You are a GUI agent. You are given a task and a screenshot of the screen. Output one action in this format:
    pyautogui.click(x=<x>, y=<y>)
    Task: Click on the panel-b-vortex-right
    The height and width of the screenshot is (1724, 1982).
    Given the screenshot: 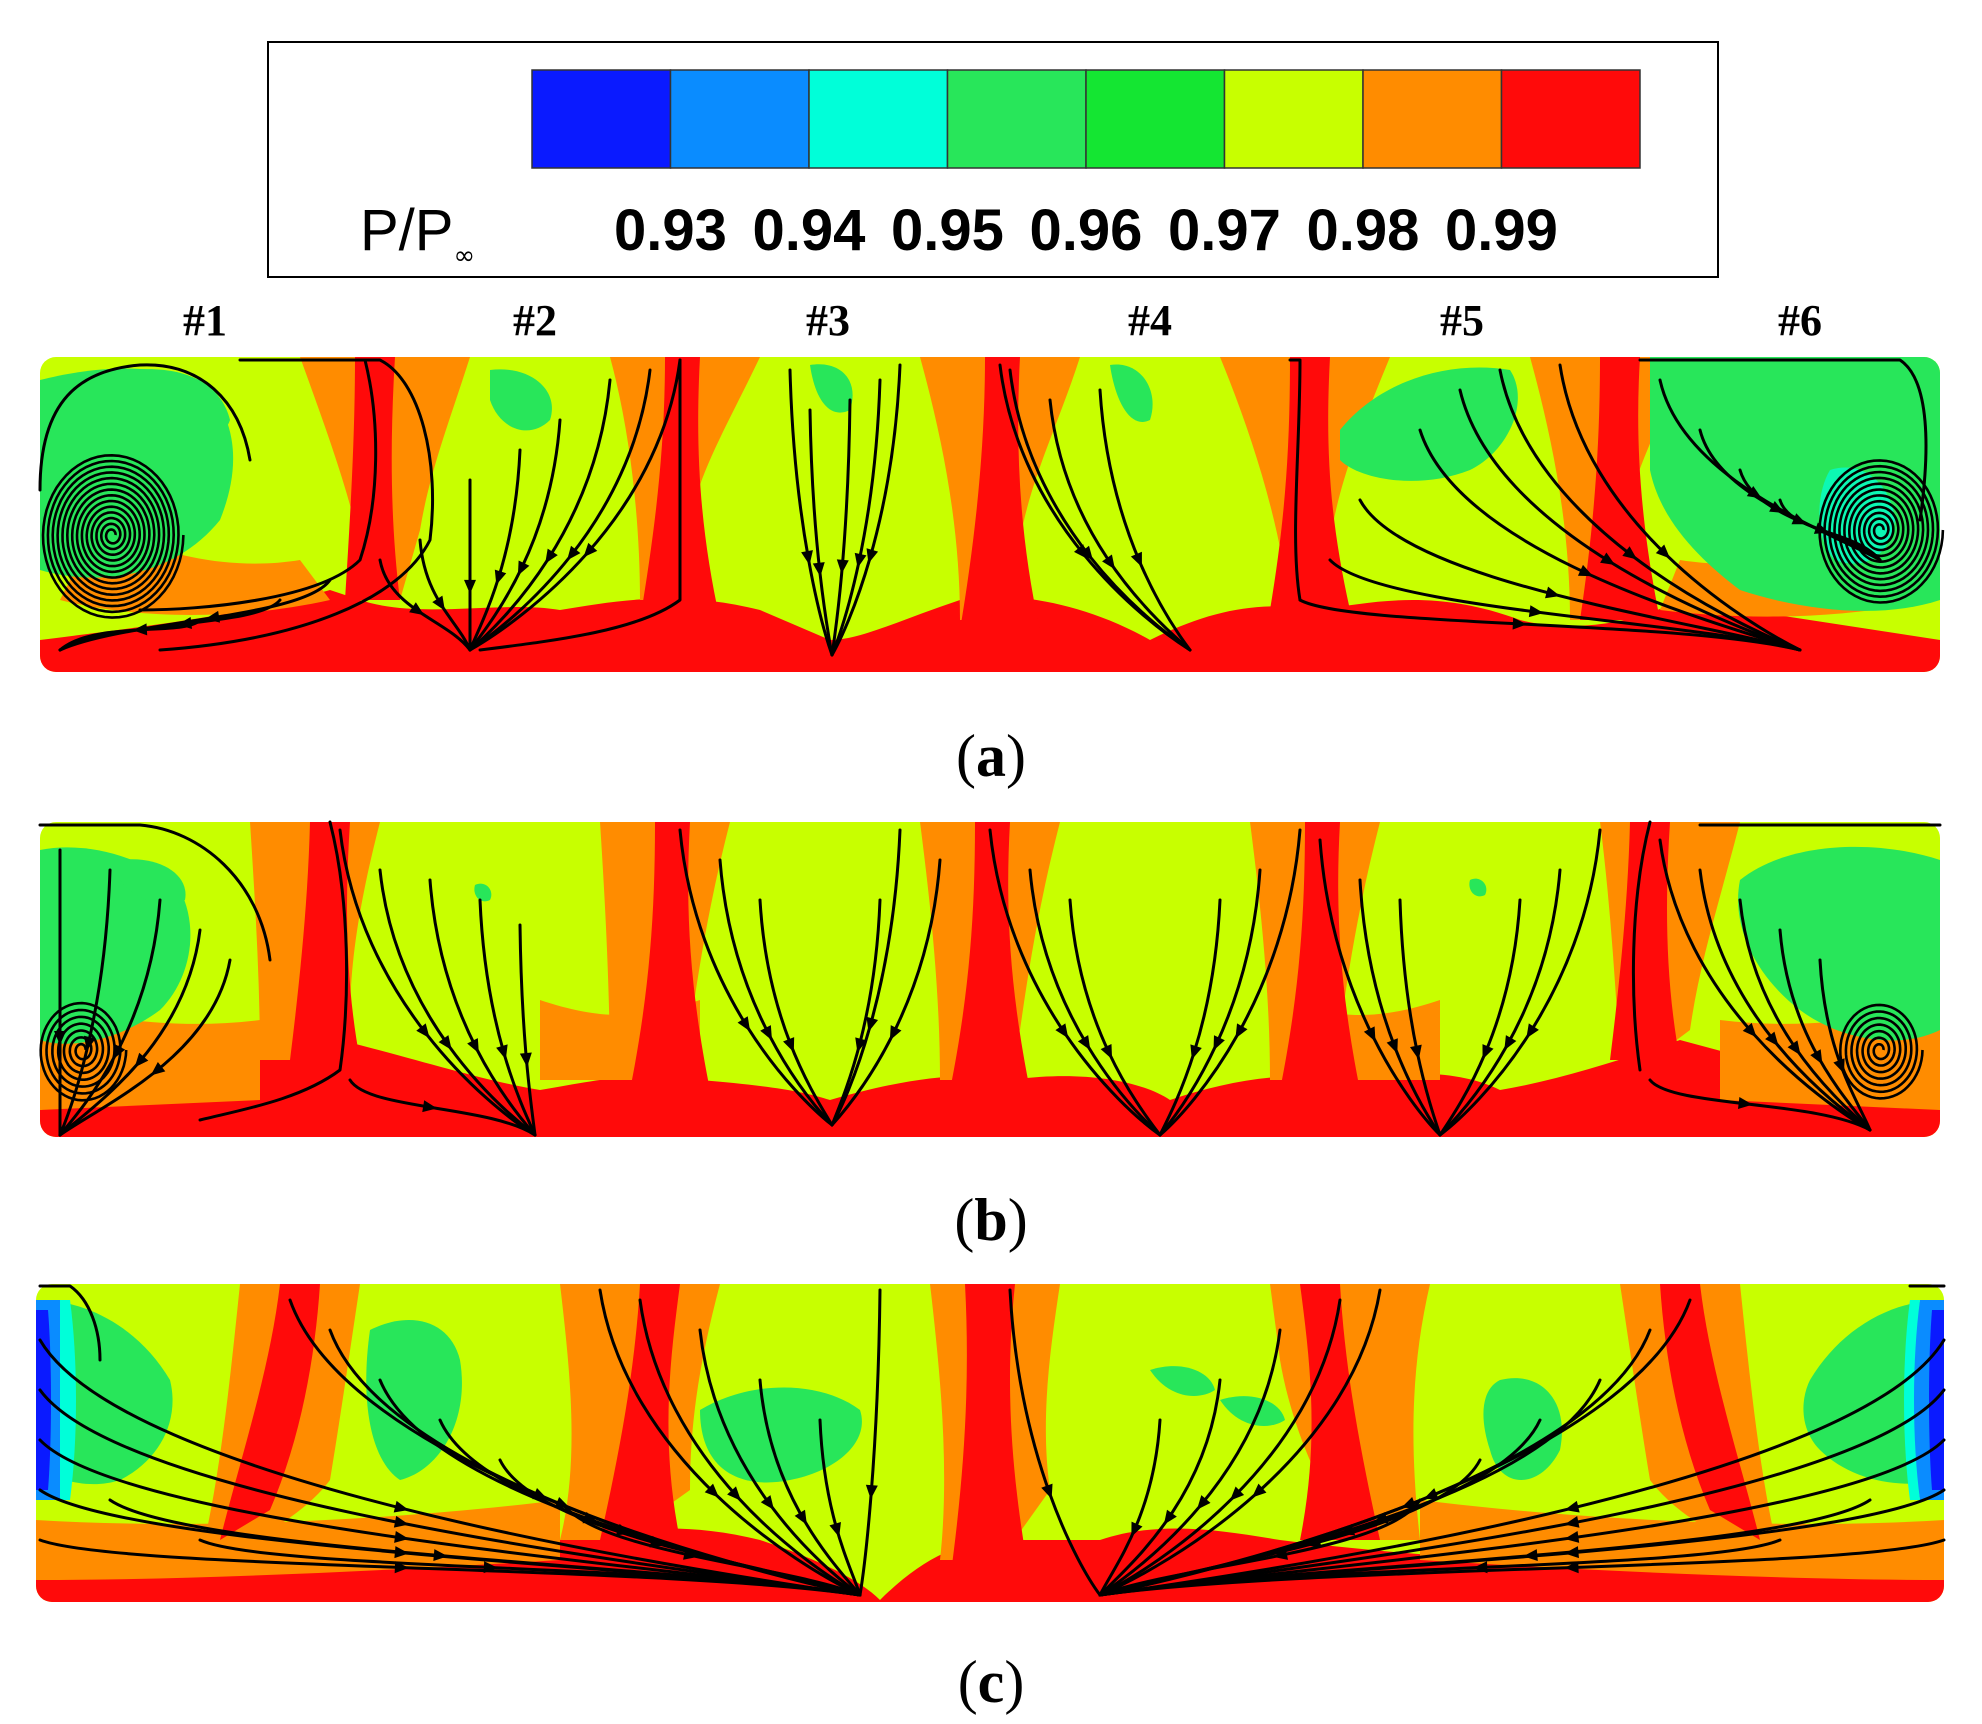 What is the action you would take?
    pyautogui.click(x=1881, y=1051)
    